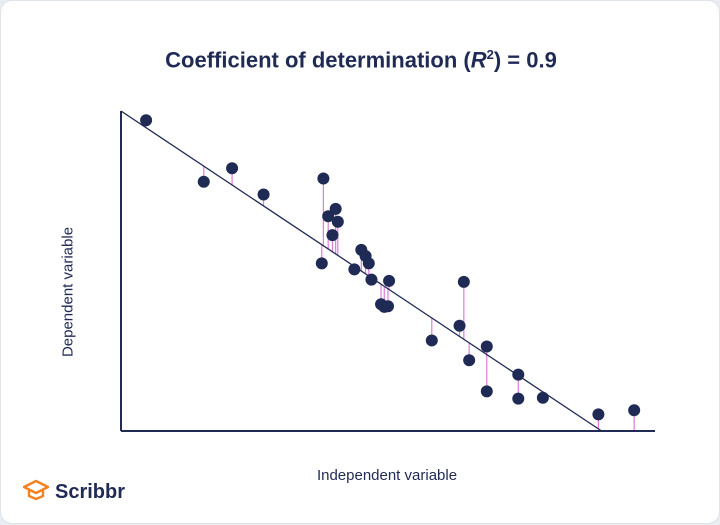  What do you see at coordinates (36, 492) in the screenshot?
I see `graduation-cap-icon` at bounding box center [36, 492].